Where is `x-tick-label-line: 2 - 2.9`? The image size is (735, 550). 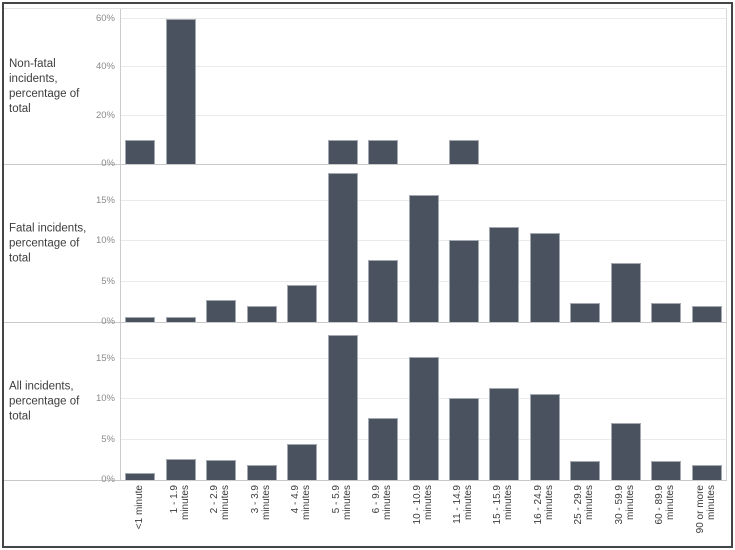 x-tick-label-line: 2 - 2.9 is located at coordinates (215, 499).